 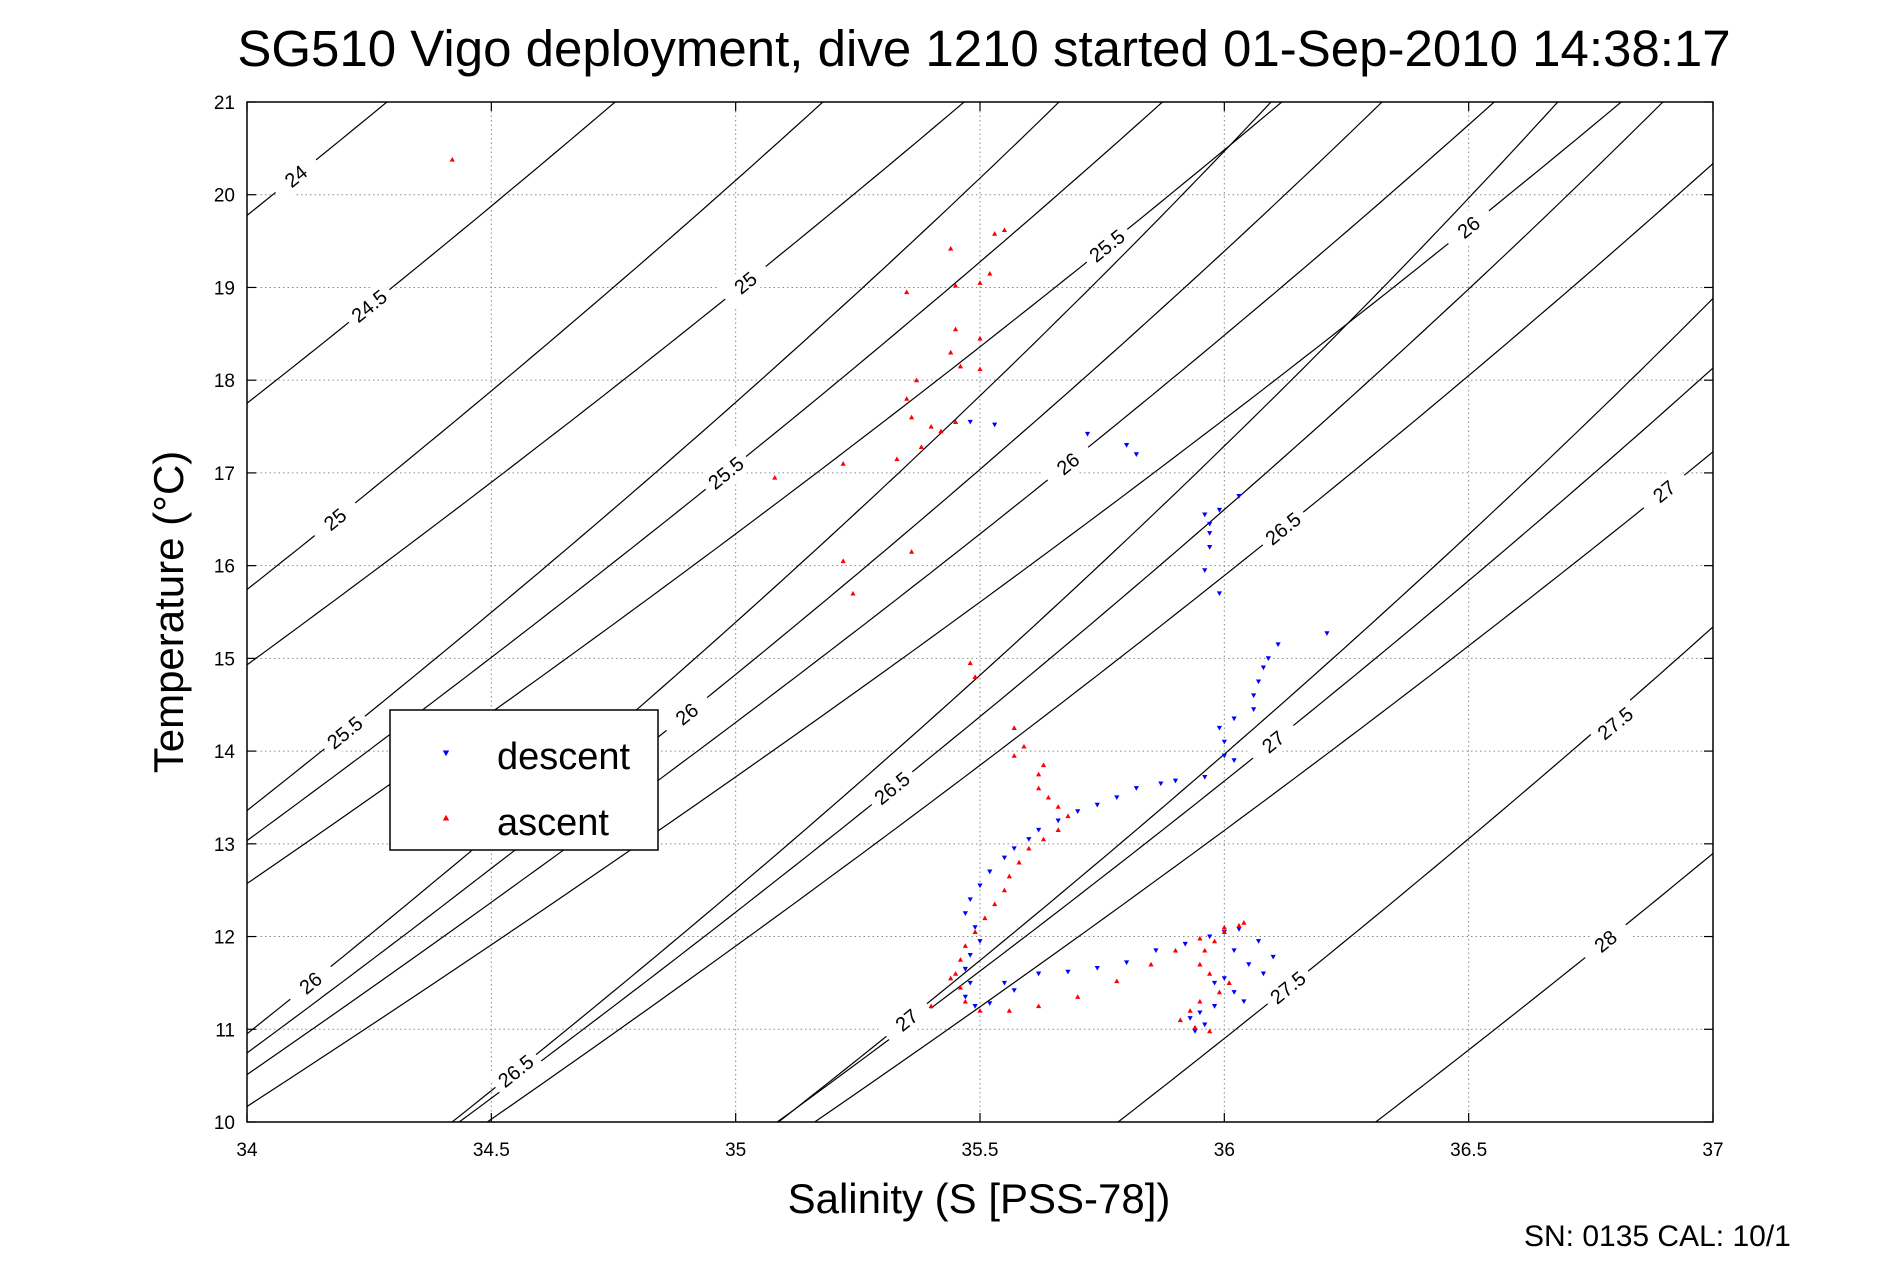 What do you see at coordinates (735, 1150) in the screenshot?
I see `x-tick-label: 35` at bounding box center [735, 1150].